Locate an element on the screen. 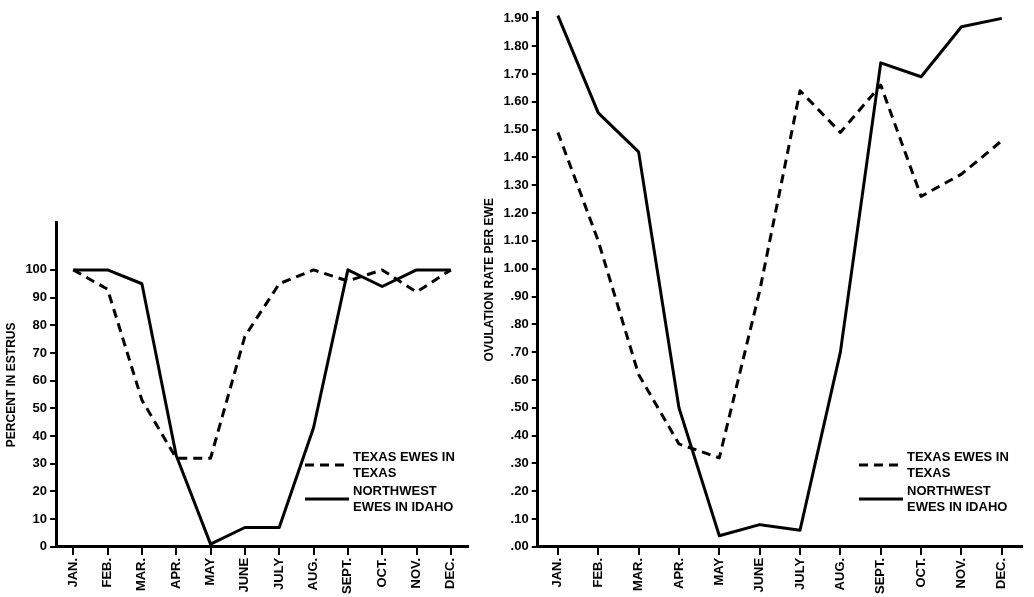  y-tick-label: .60 is located at coordinates (519, 379).